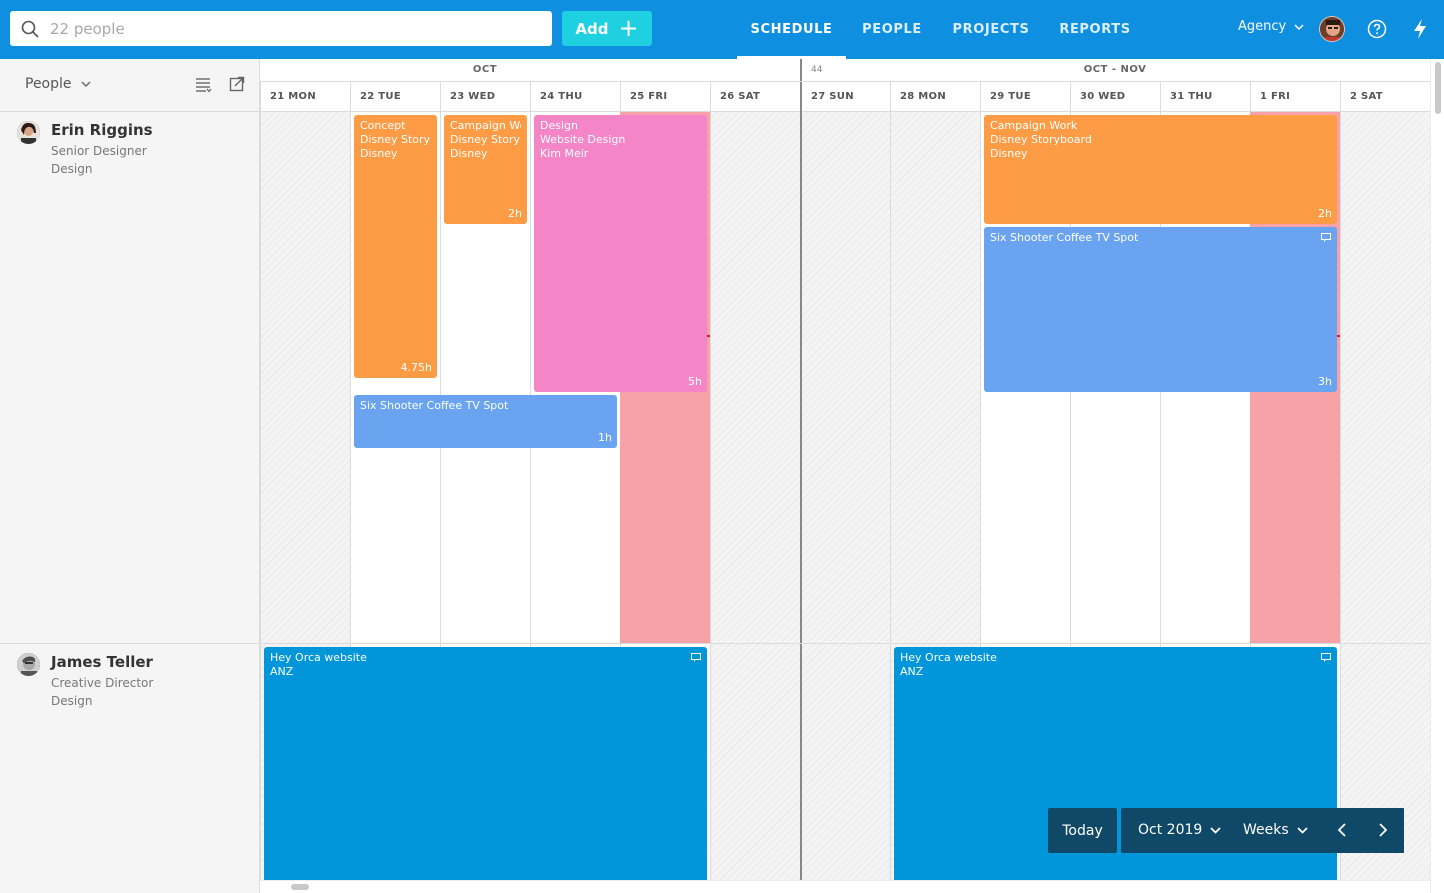  Describe the element at coordinates (102, 662) in the screenshot. I see `person-name: James Teller` at that location.